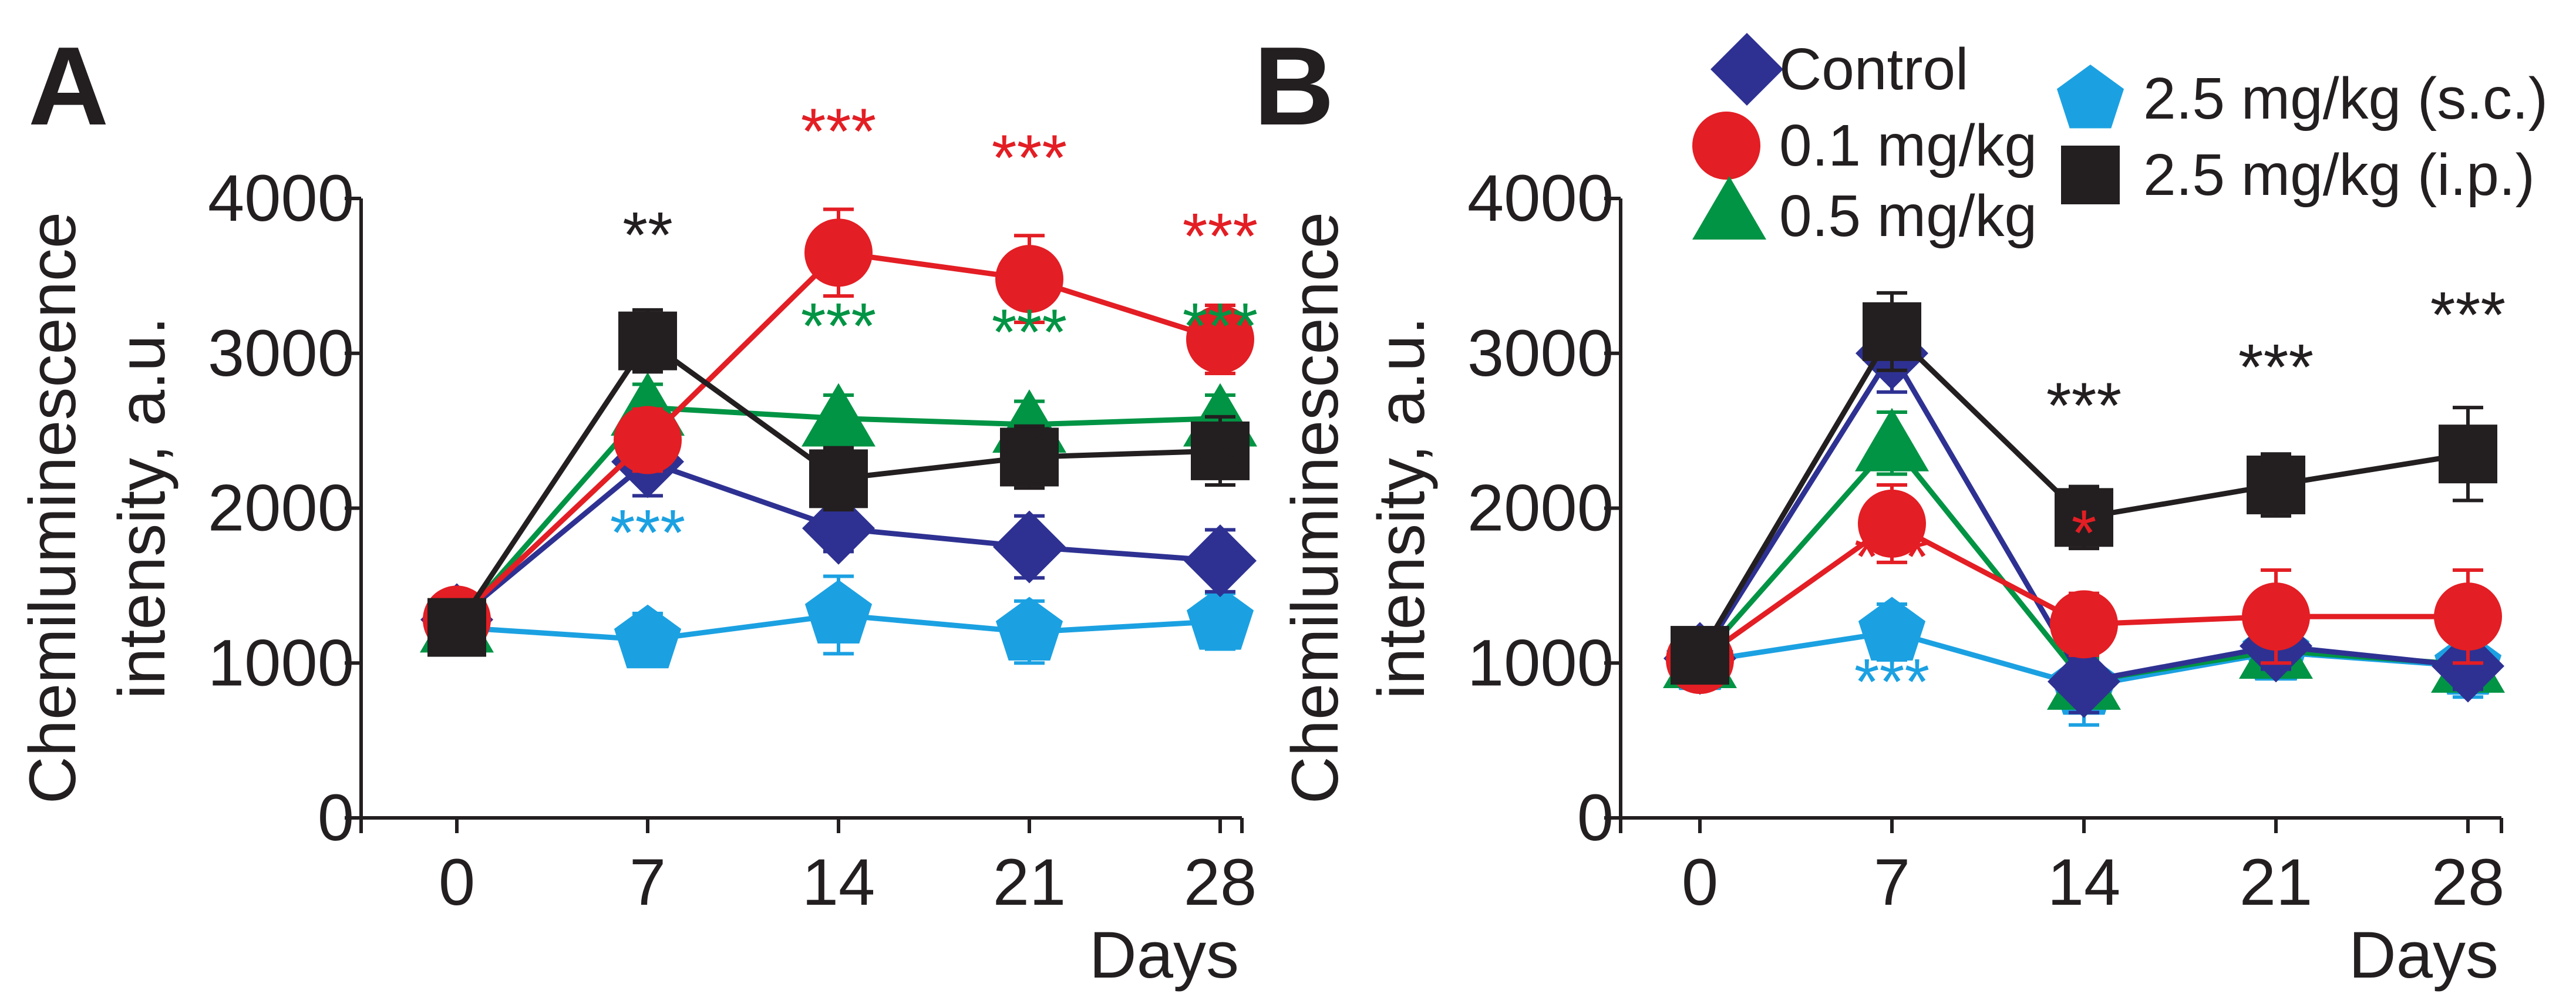 The height and width of the screenshot is (1004, 2576). What do you see at coordinates (2468, 882) in the screenshot?
I see `panel-b-x-tick-label: 28` at bounding box center [2468, 882].